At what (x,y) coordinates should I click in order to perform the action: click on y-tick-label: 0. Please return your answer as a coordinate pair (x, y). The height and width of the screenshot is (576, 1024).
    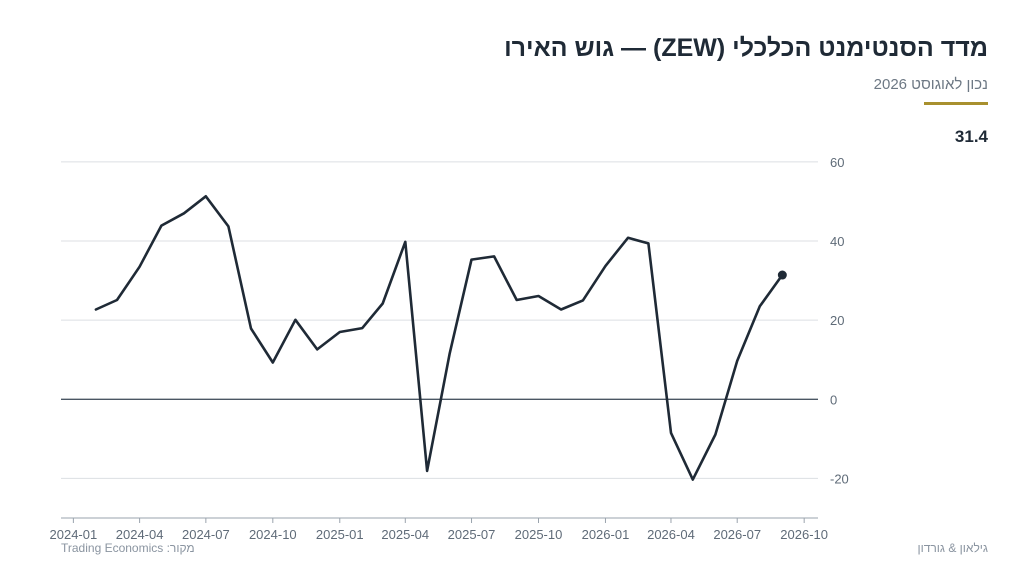
    Looking at the image, I should click on (833, 399).